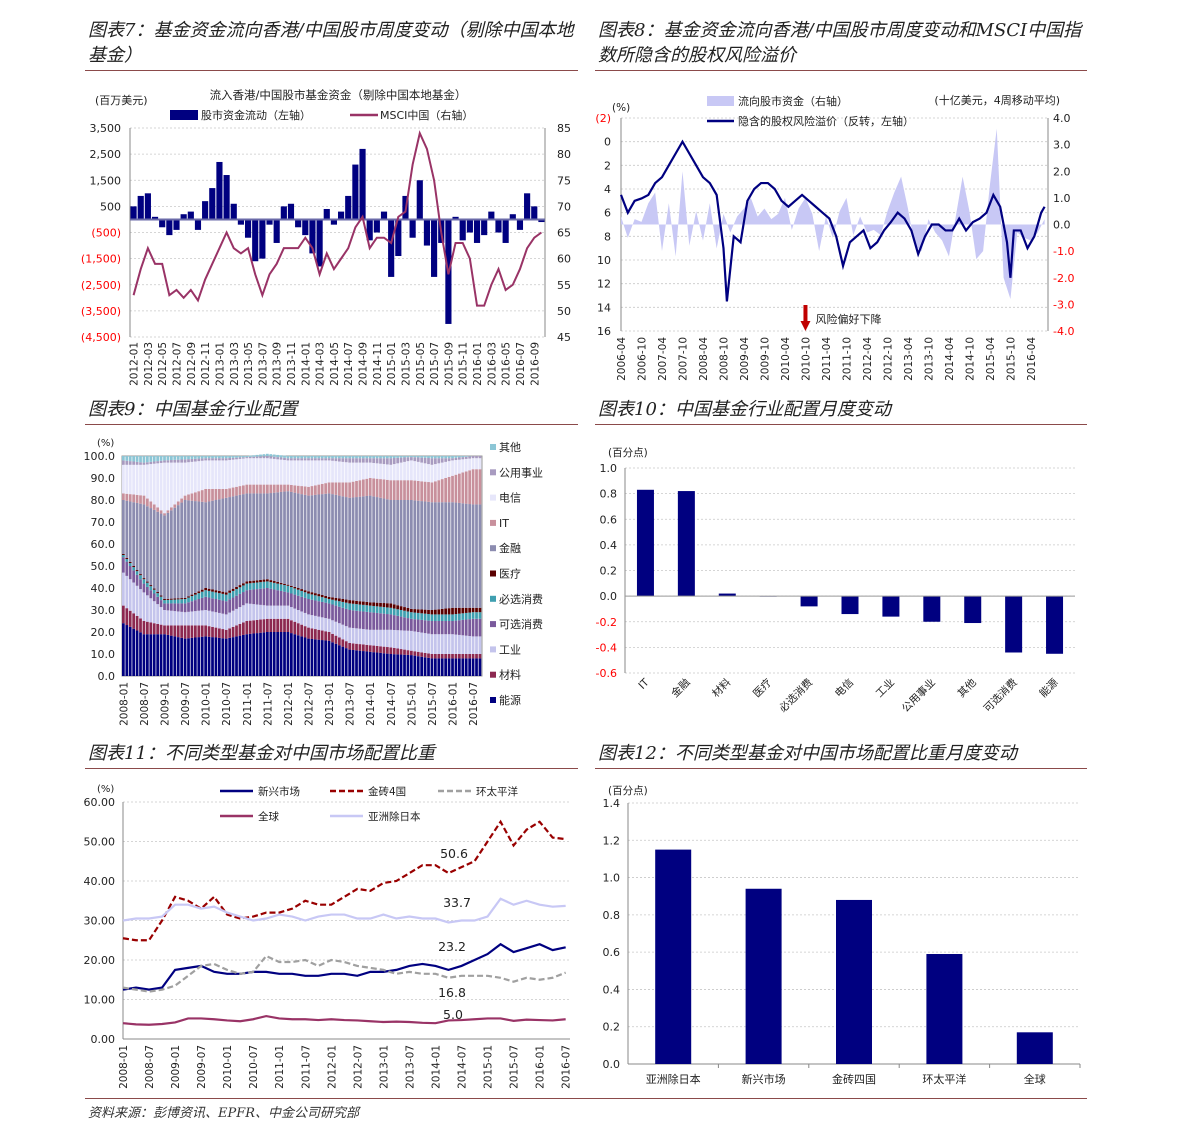  Describe the element at coordinates (644, 684) in the screenshot. I see `x-tick-label: IT` at that location.